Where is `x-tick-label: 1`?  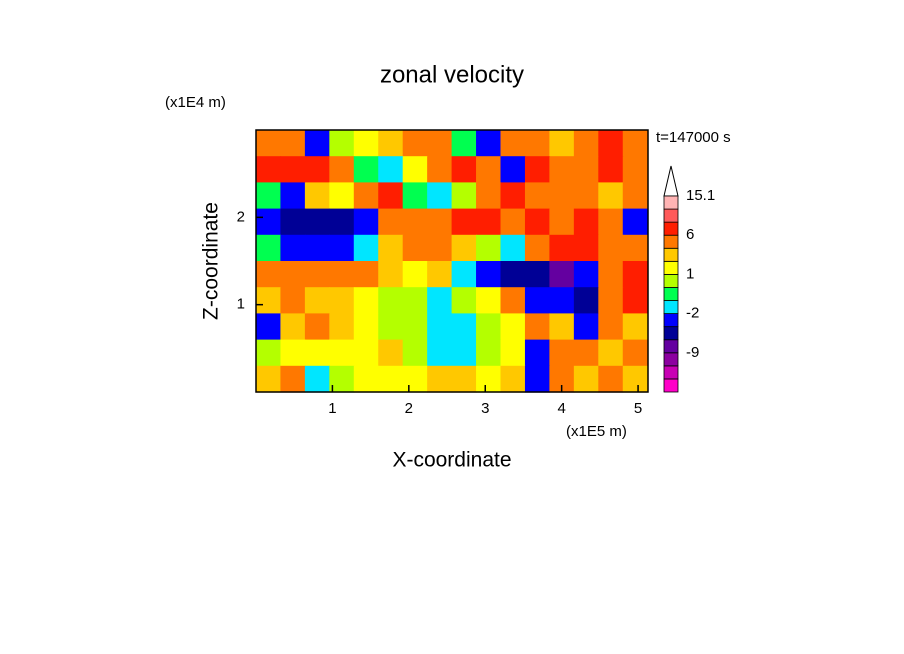
x-tick-label: 1 is located at coordinates (332, 408).